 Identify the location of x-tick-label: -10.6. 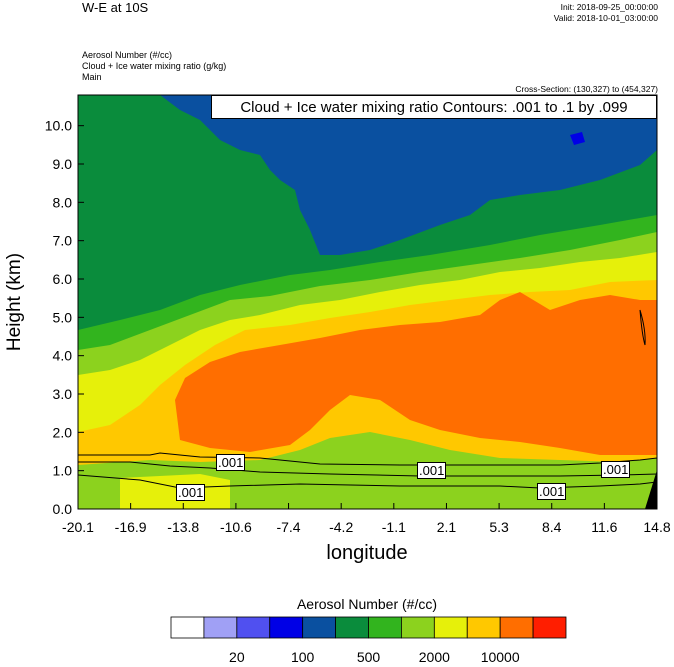
(236, 527).